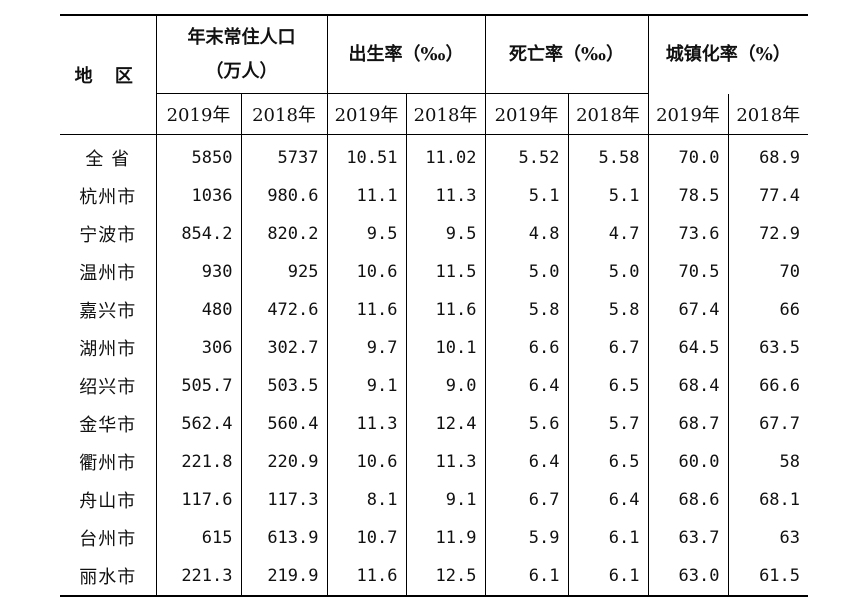  Describe the element at coordinates (198, 348) in the screenshot. I see `pop-2019-cell: 306` at that location.